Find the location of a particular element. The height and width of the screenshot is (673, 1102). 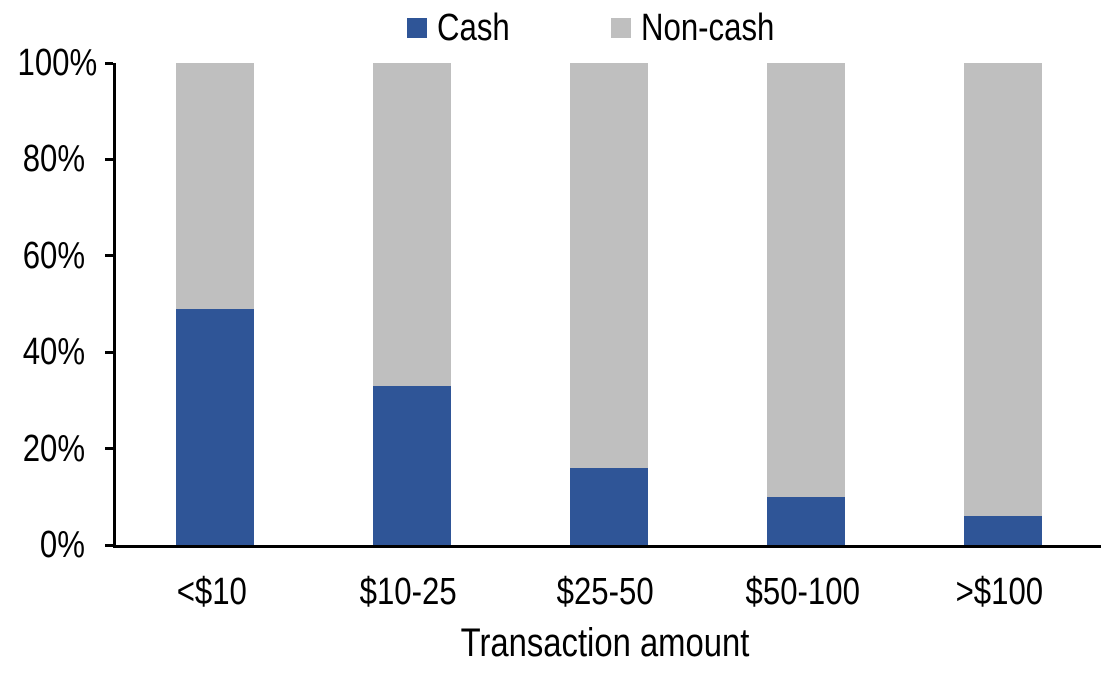

y-tick-label: 80% is located at coordinates (53, 159).